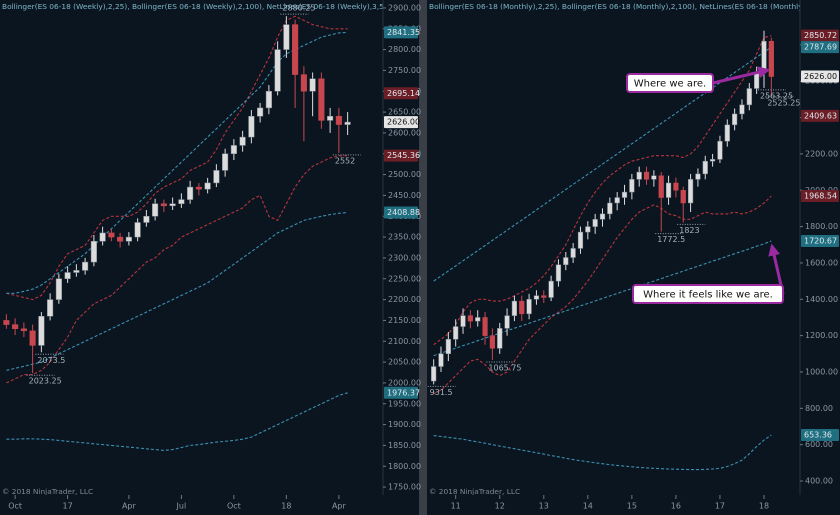  Describe the element at coordinates (708, 295) in the screenshot. I see `annotation-text: Where it feels like we are.` at that location.